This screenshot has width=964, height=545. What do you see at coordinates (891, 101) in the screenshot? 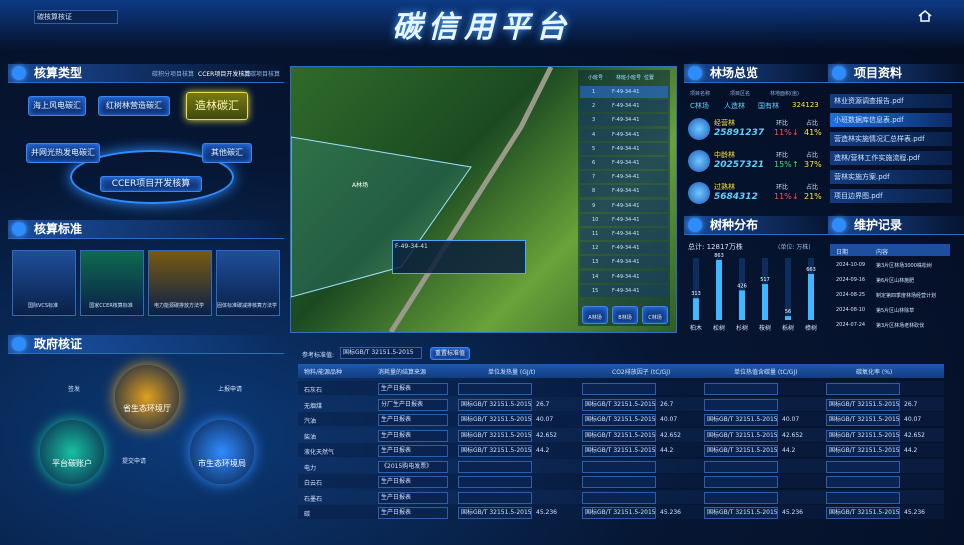
I see `file-item: 林业资源调查报告.pdf` at bounding box center [891, 101].